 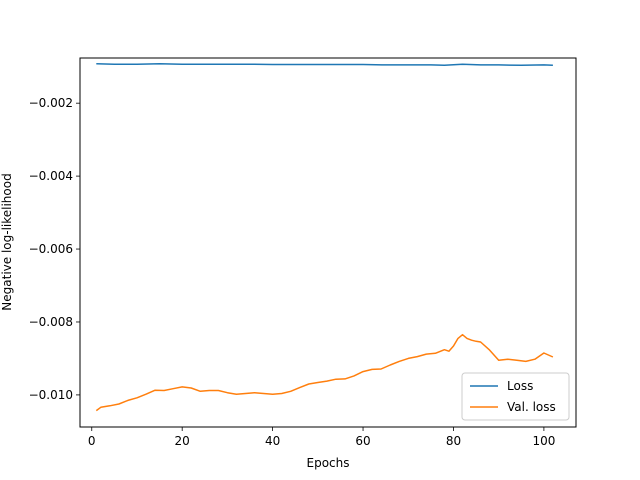 What do you see at coordinates (51, 395) in the screenshot?
I see `y-tick-label: −0.010` at bounding box center [51, 395].